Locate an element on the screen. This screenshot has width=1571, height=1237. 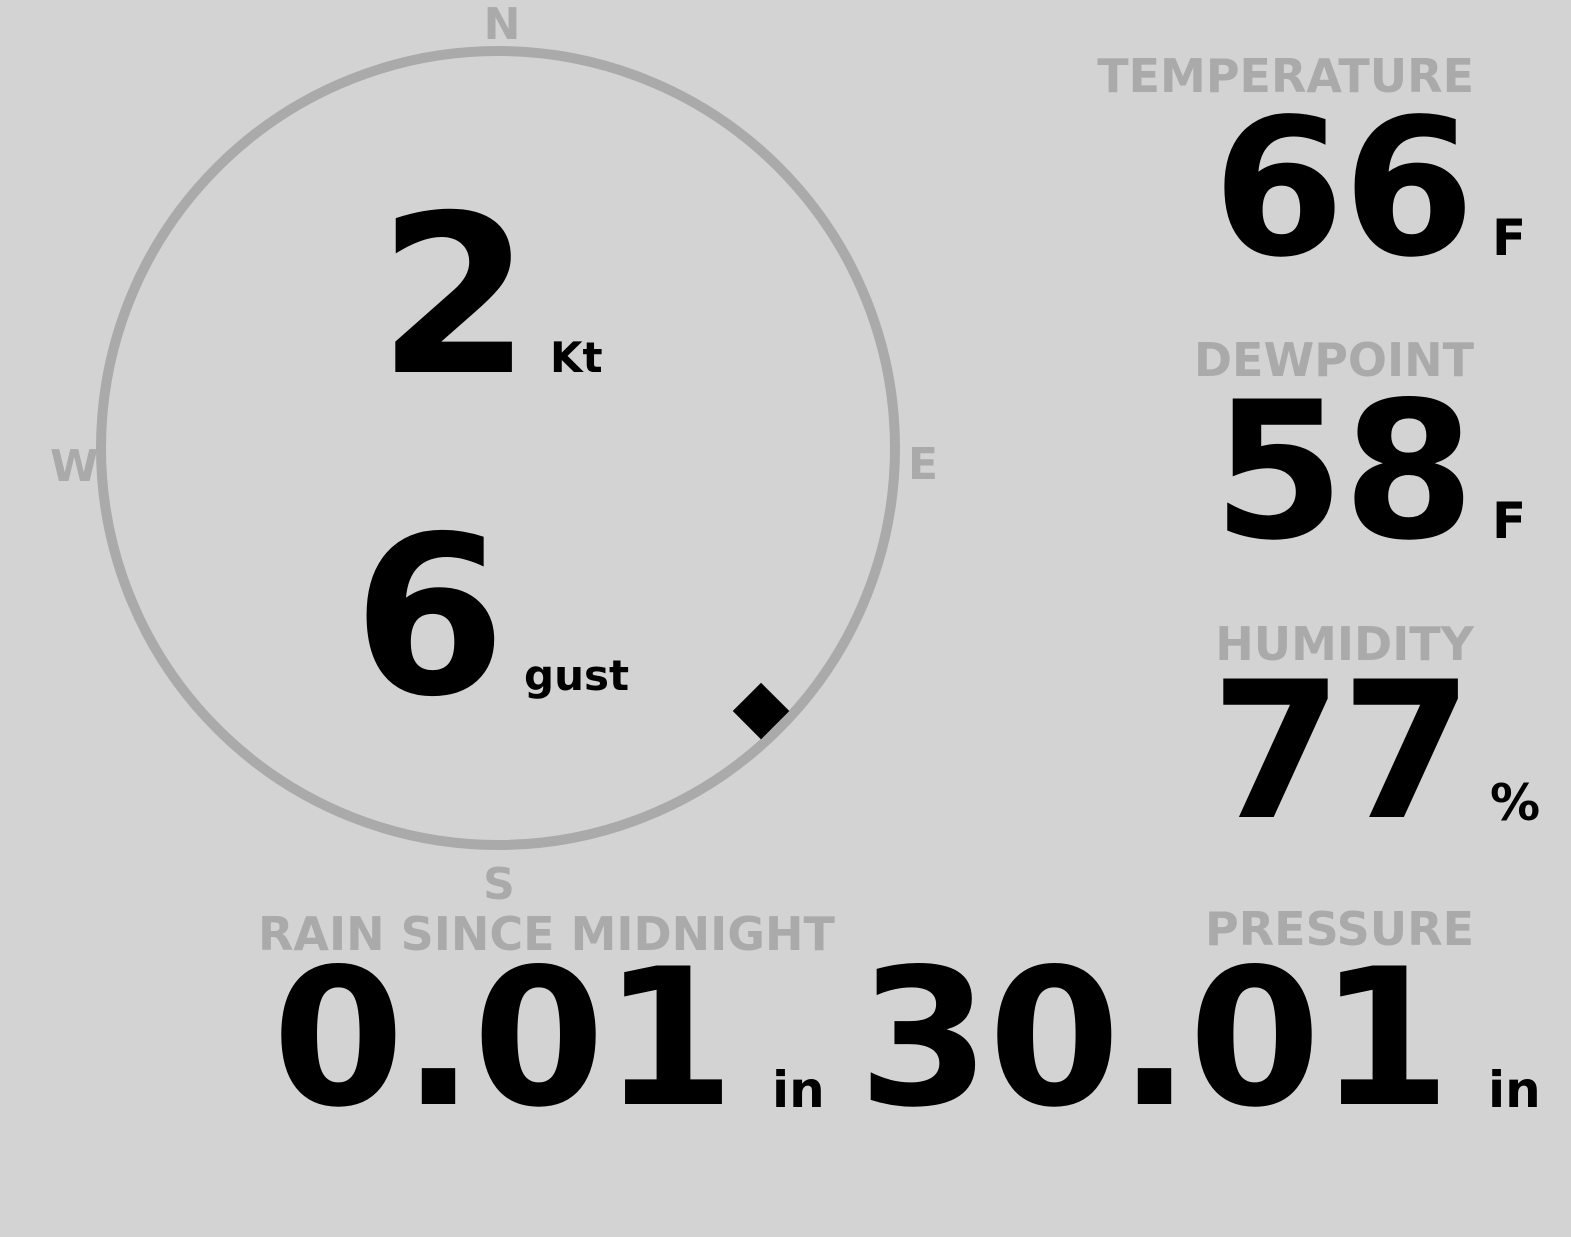
rain-unit: in is located at coordinates (798, 1090).